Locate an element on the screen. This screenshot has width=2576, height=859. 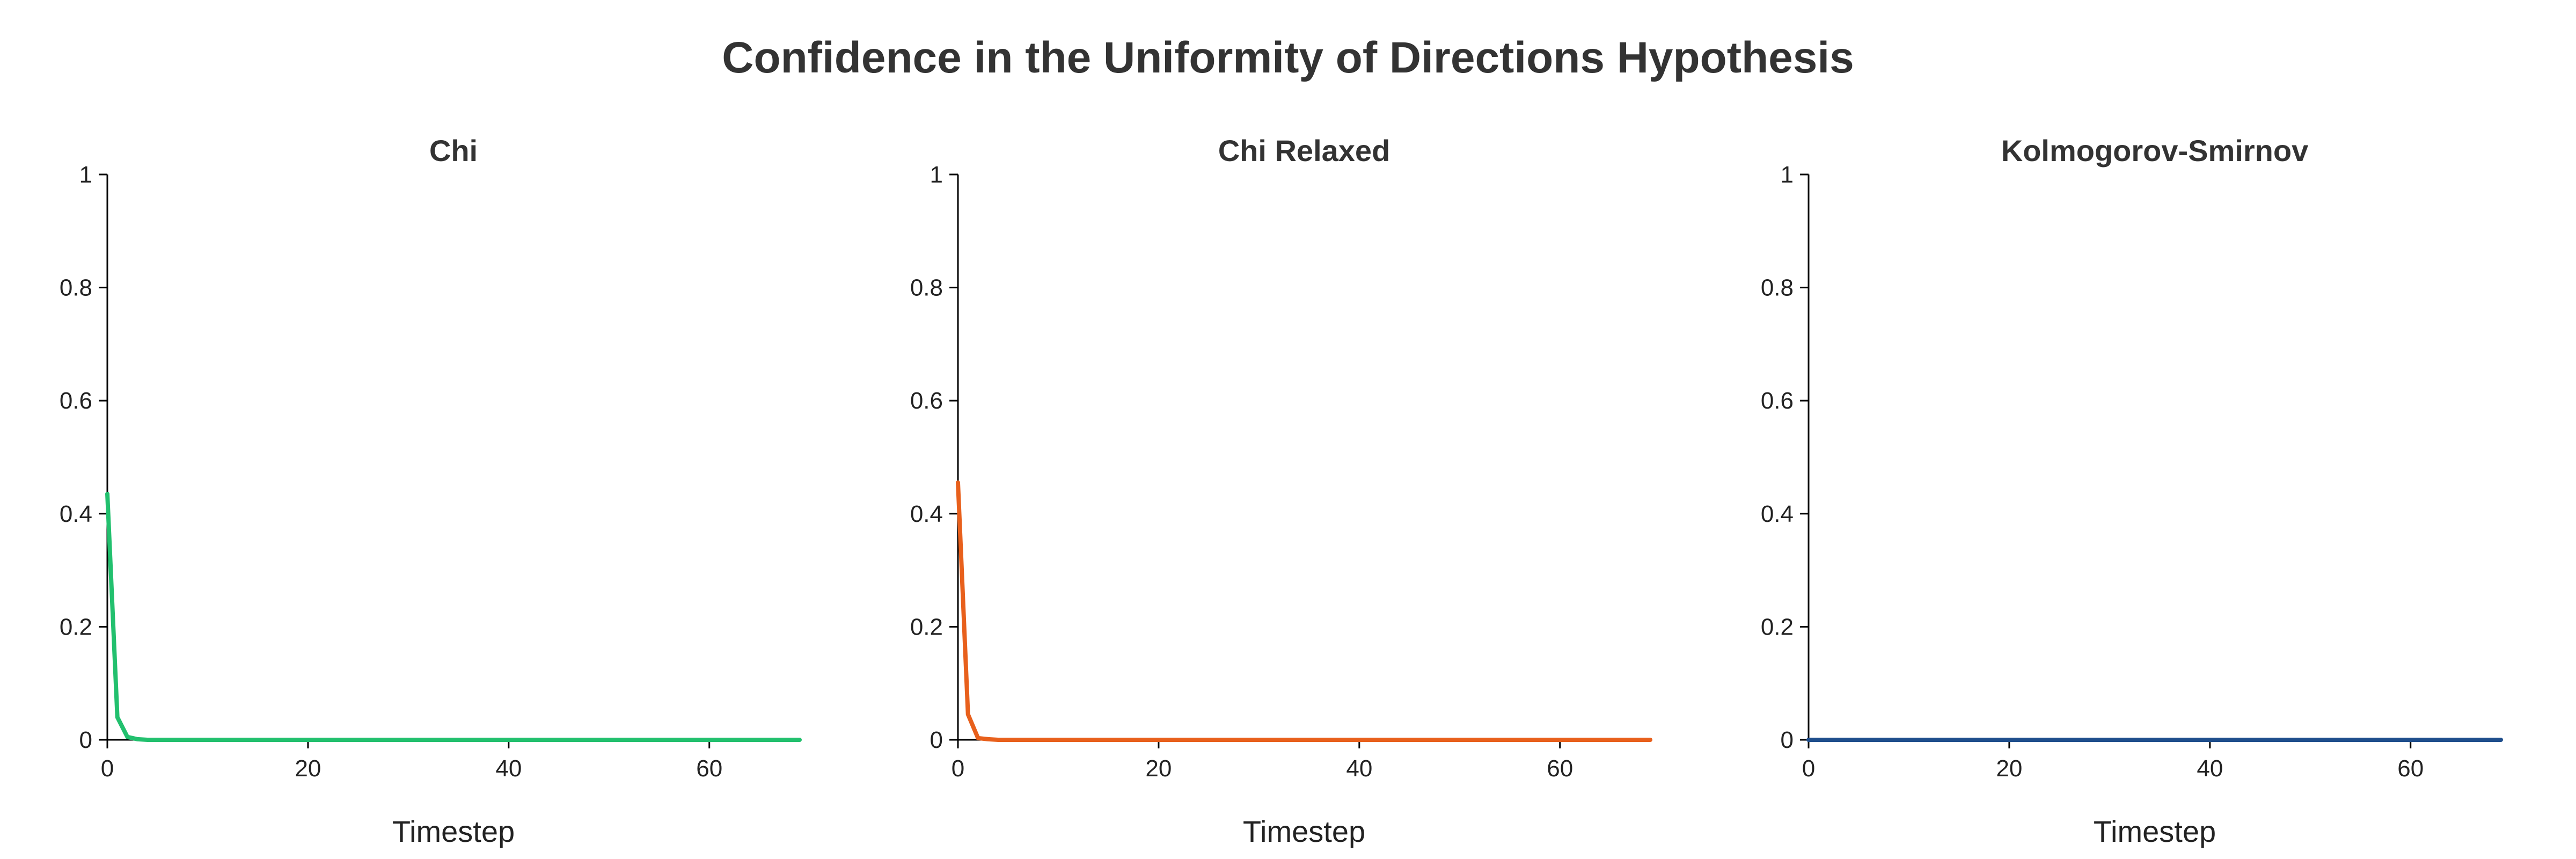
panel-title: Kolmogorov-Smirnov is located at coordinates (2154, 151).